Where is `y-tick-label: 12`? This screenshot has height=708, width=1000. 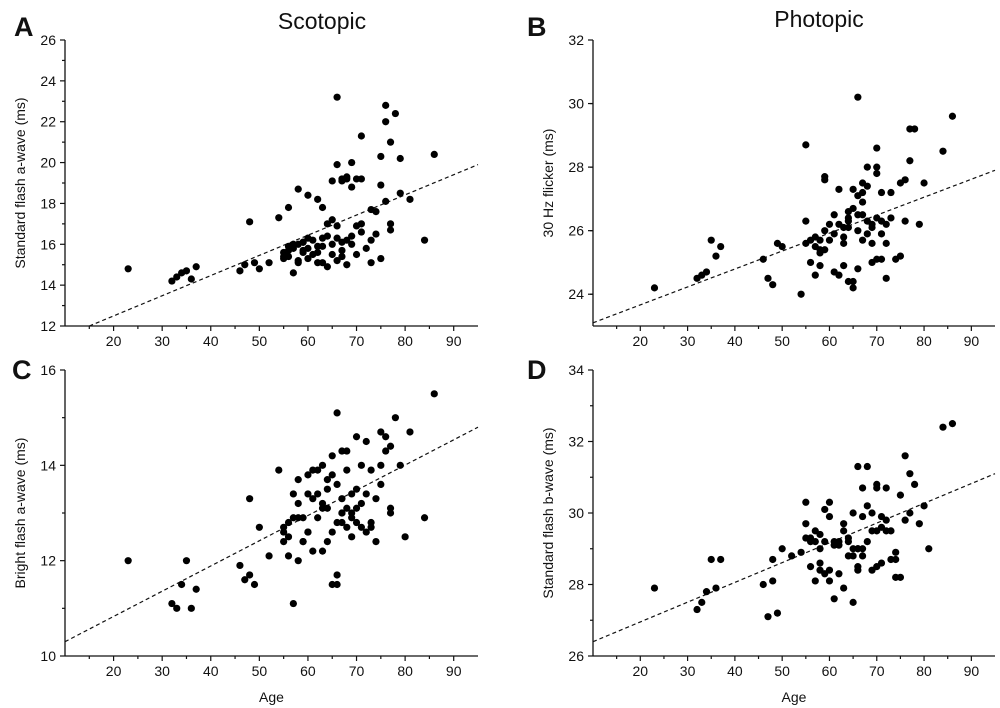 y-tick-label: 12 is located at coordinates (48, 326).